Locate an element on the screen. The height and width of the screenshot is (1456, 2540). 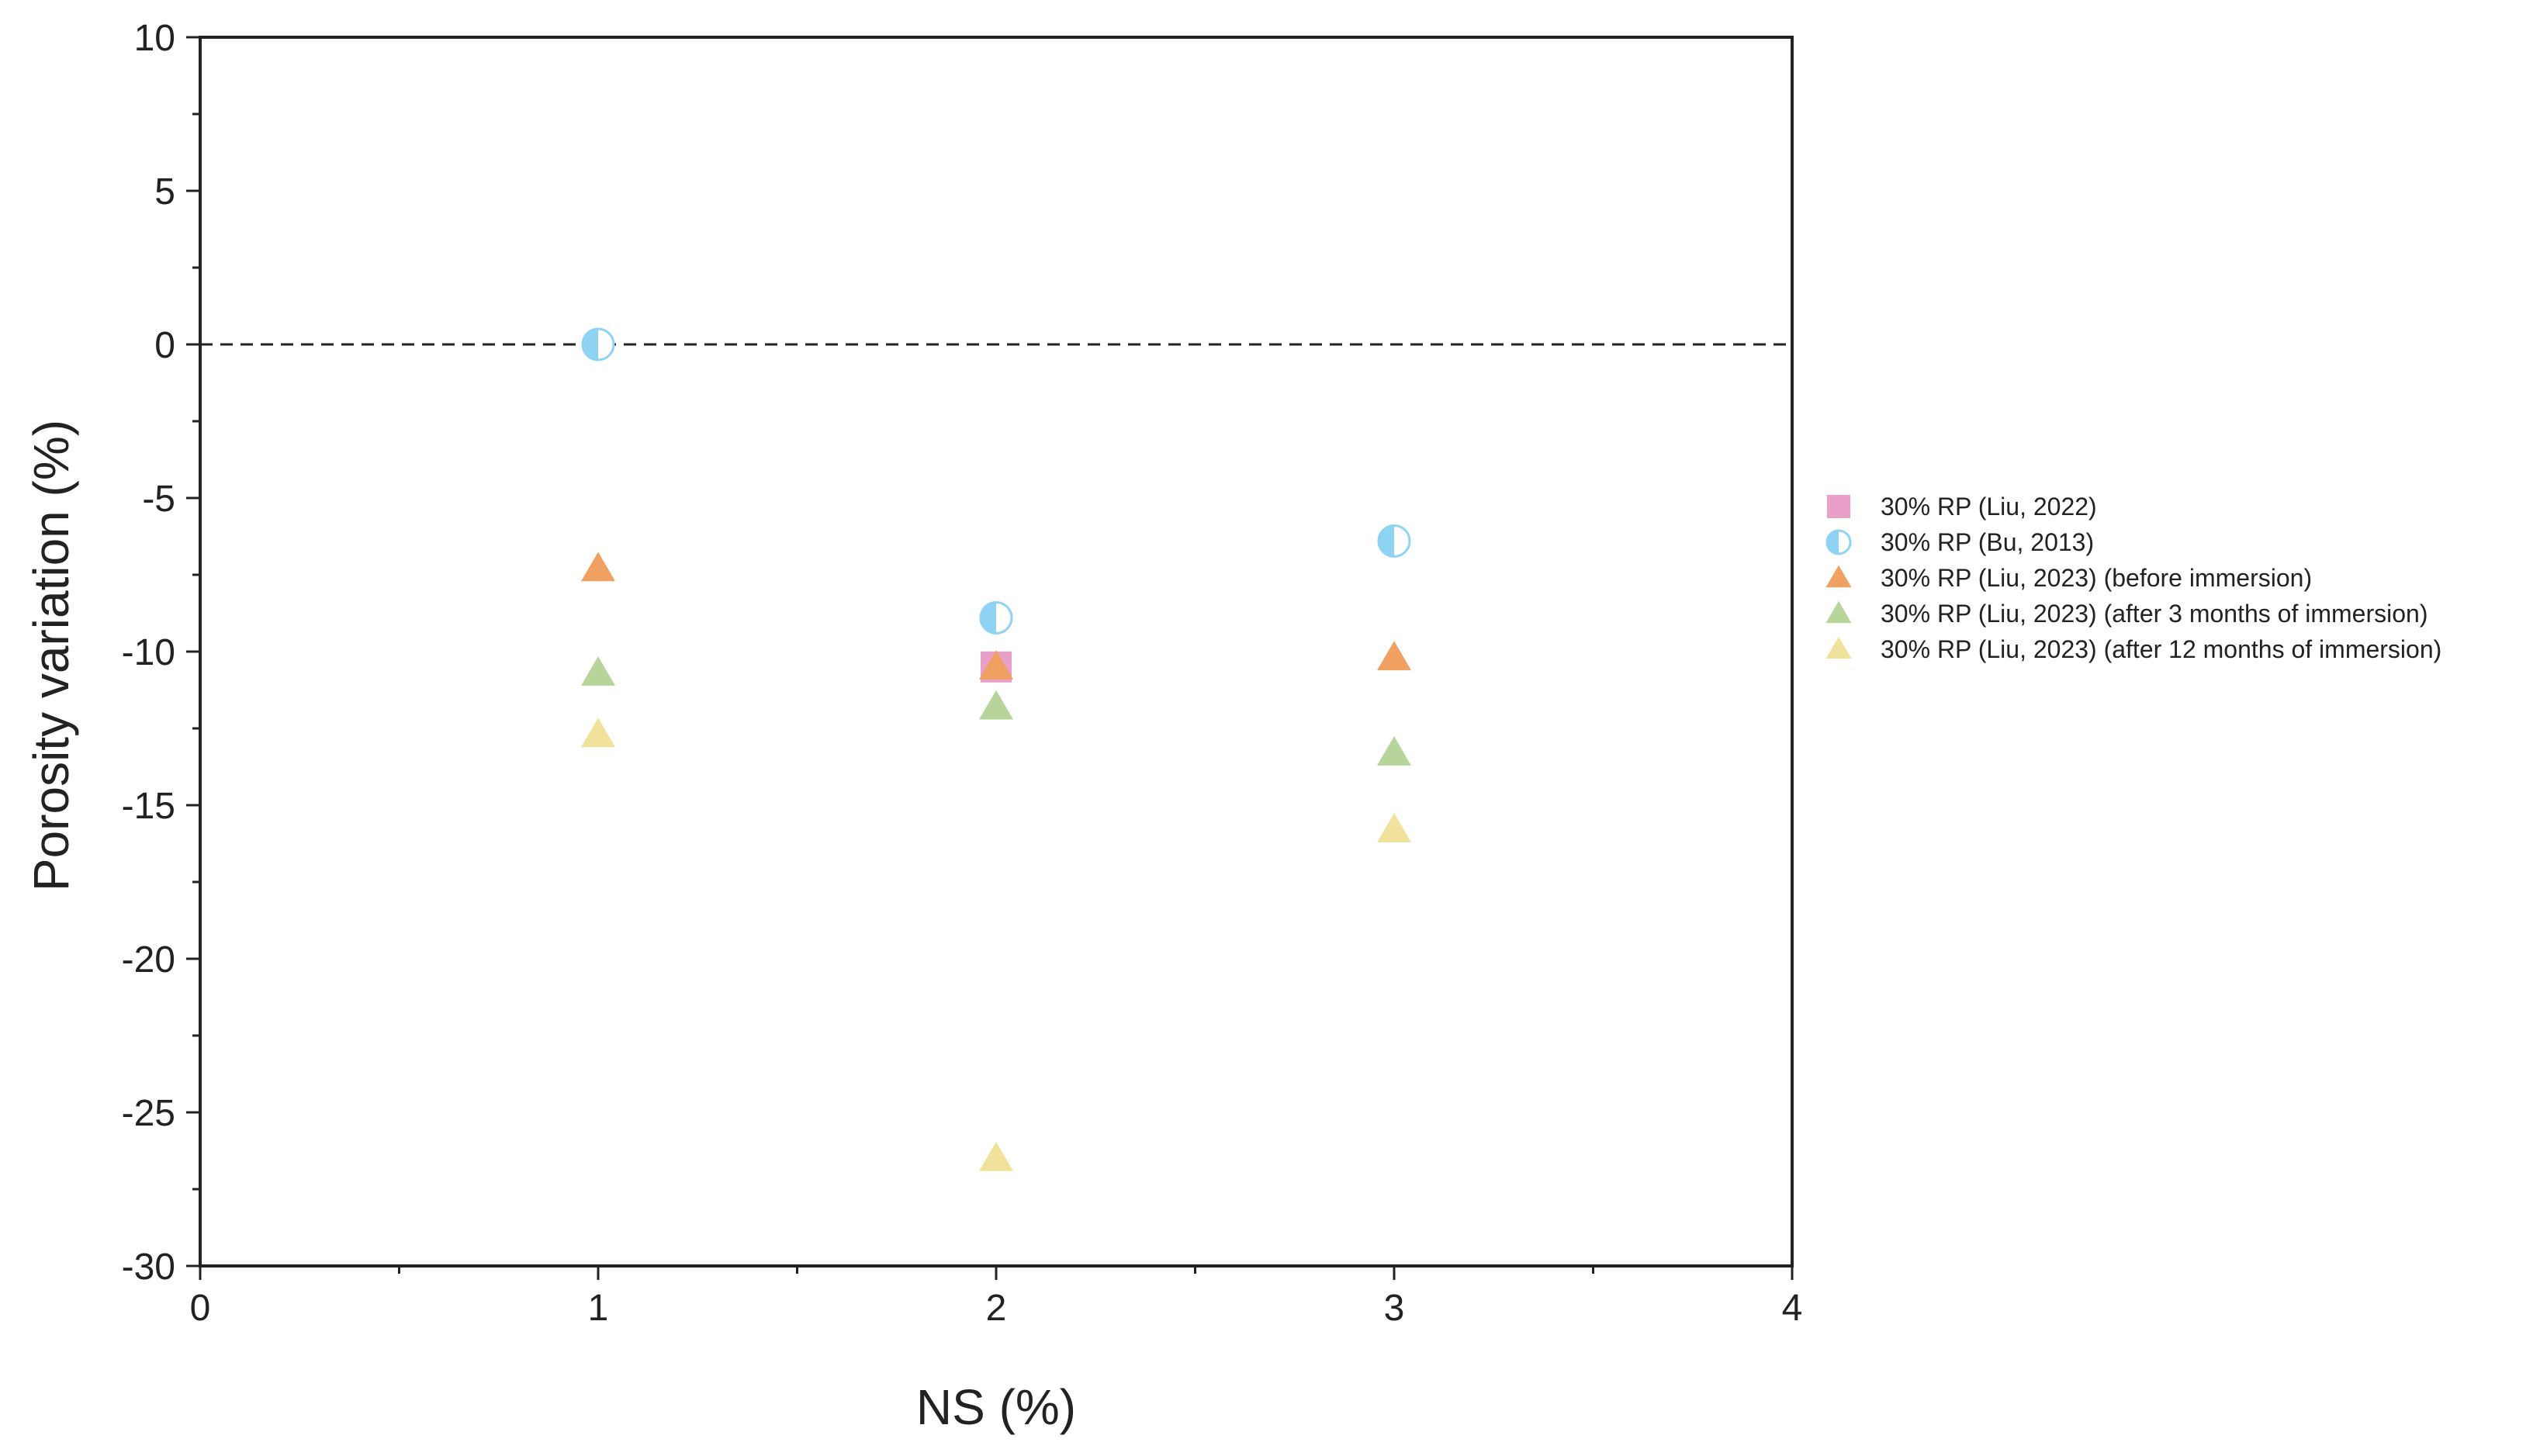
x-tick-label: 1 is located at coordinates (598, 1308).